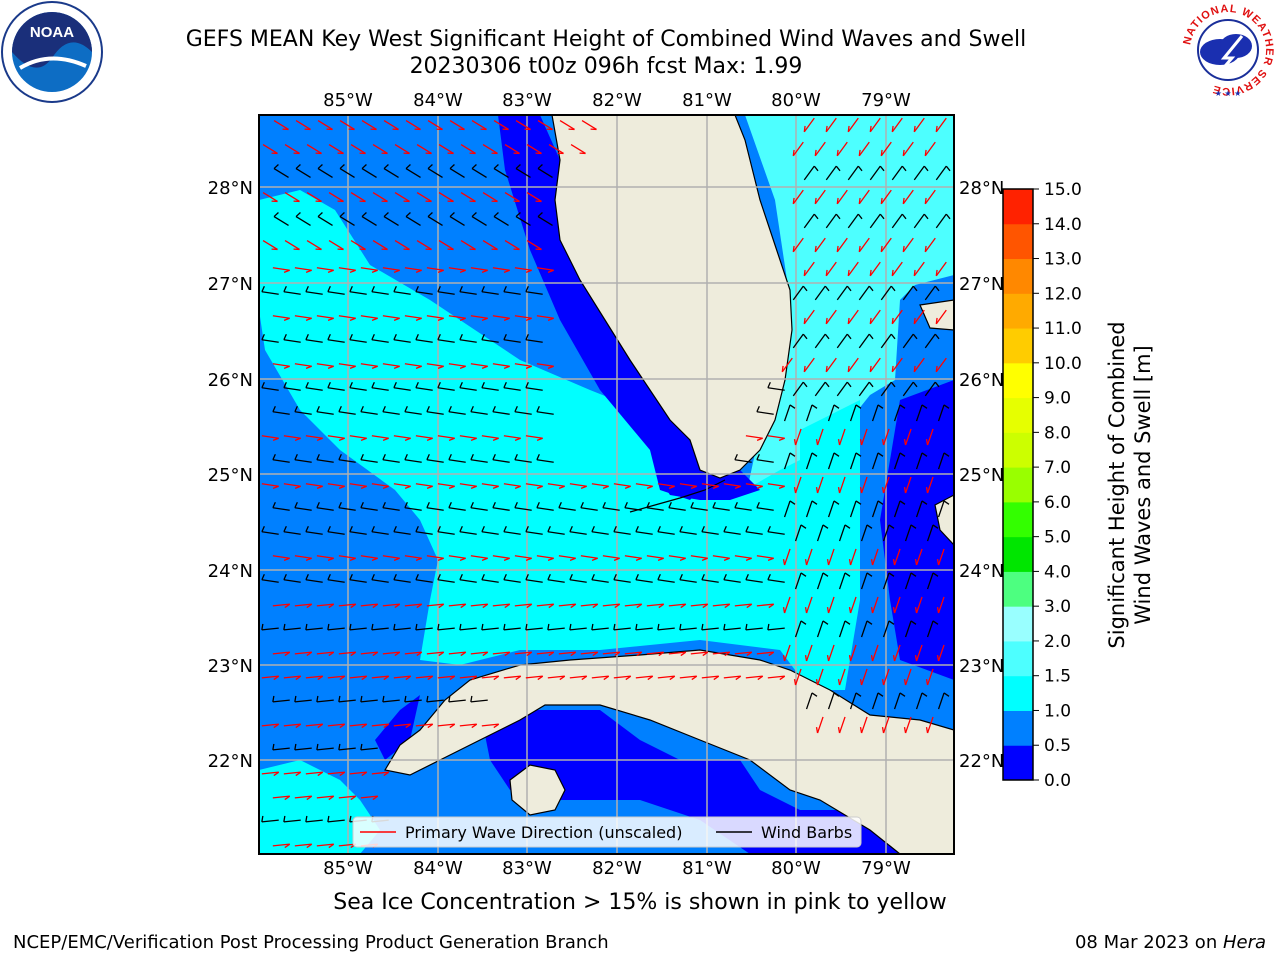 Image resolution: width=1280 pixels, height=960 pixels. What do you see at coordinates (617, 100) in the screenshot?
I see `lon-label-top: 82°W` at bounding box center [617, 100].